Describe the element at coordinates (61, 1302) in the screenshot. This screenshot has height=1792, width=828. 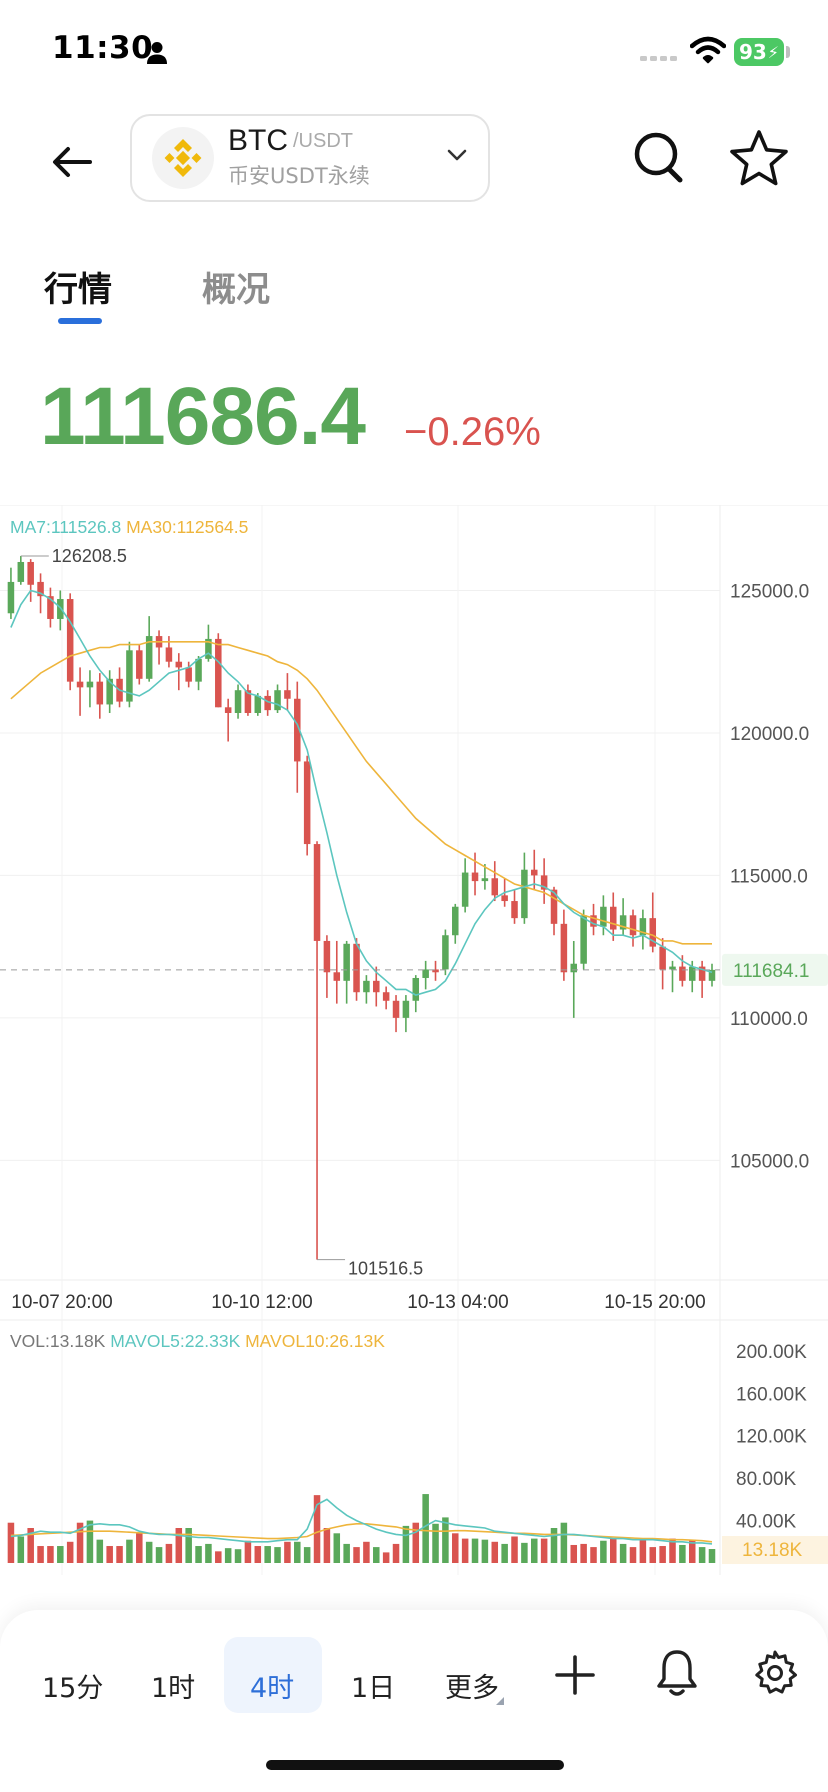
I see `time-axis-tick: 10-07 20:00` at that location.